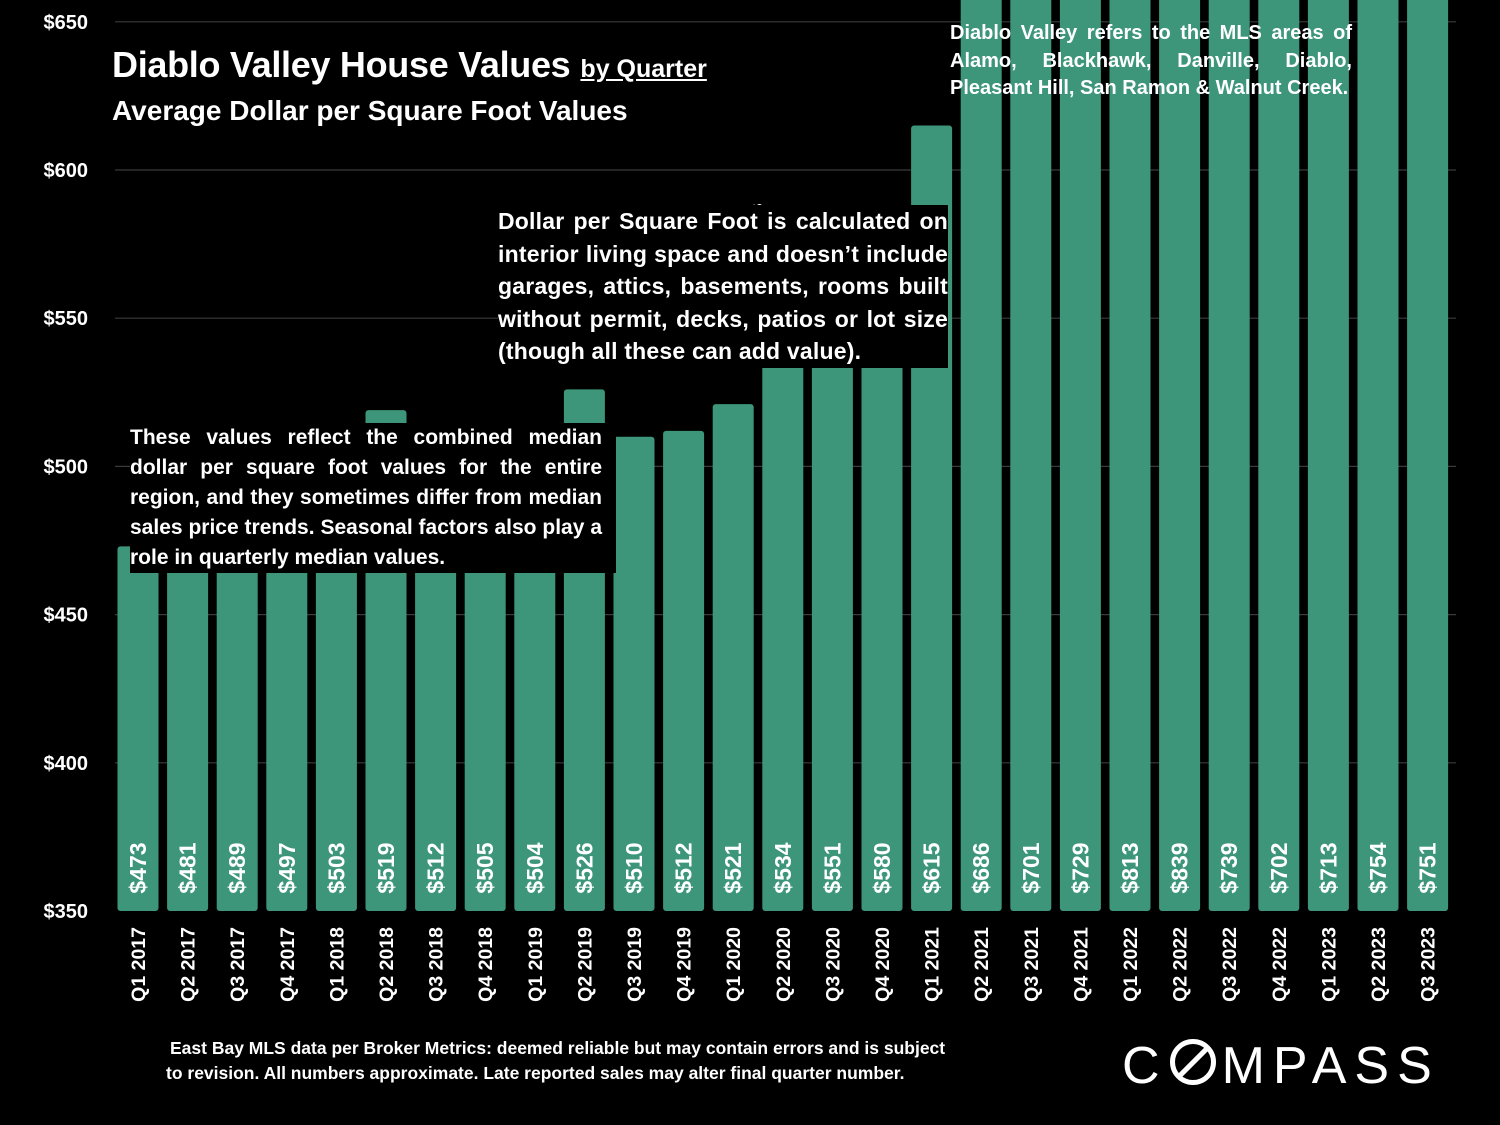 The width and height of the screenshot is (1500, 1125). What do you see at coordinates (933, 964) in the screenshot?
I see `x-tick-label: Q1 2021` at bounding box center [933, 964].